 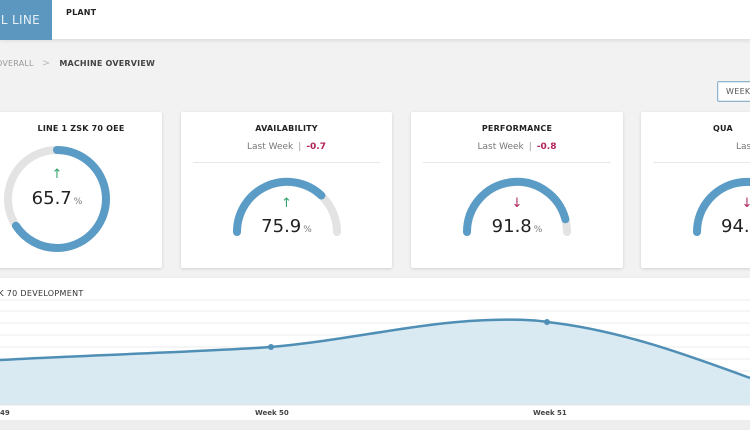 I want to click on kpi-value: 94., so click(x=735, y=226).